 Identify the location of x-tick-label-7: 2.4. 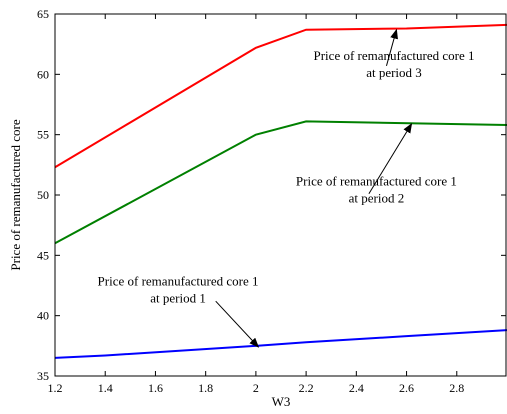
(356, 388).